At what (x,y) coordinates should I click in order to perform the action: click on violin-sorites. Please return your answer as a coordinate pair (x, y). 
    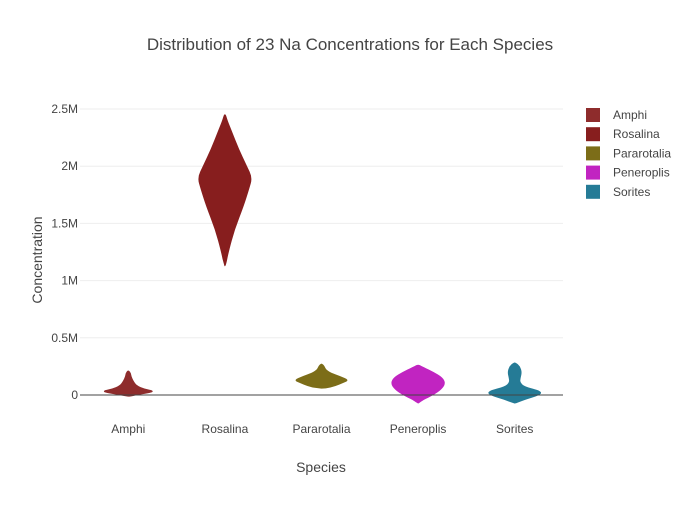
    Looking at the image, I should click on (515, 383).